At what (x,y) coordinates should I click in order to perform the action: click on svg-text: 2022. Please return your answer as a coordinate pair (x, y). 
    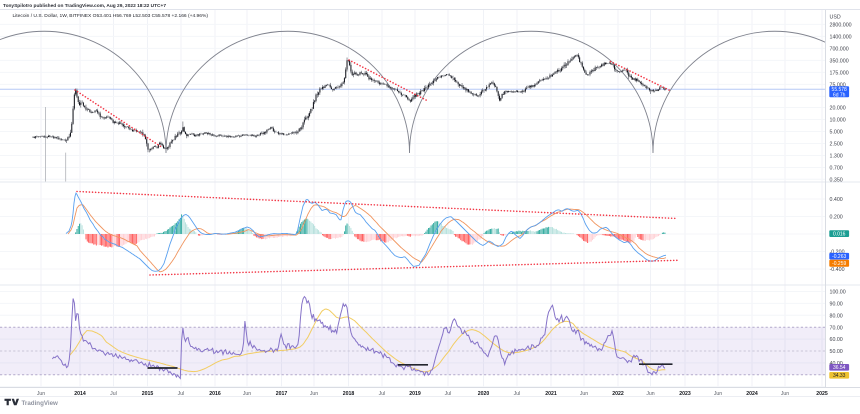
    Looking at the image, I should click on (618, 394).